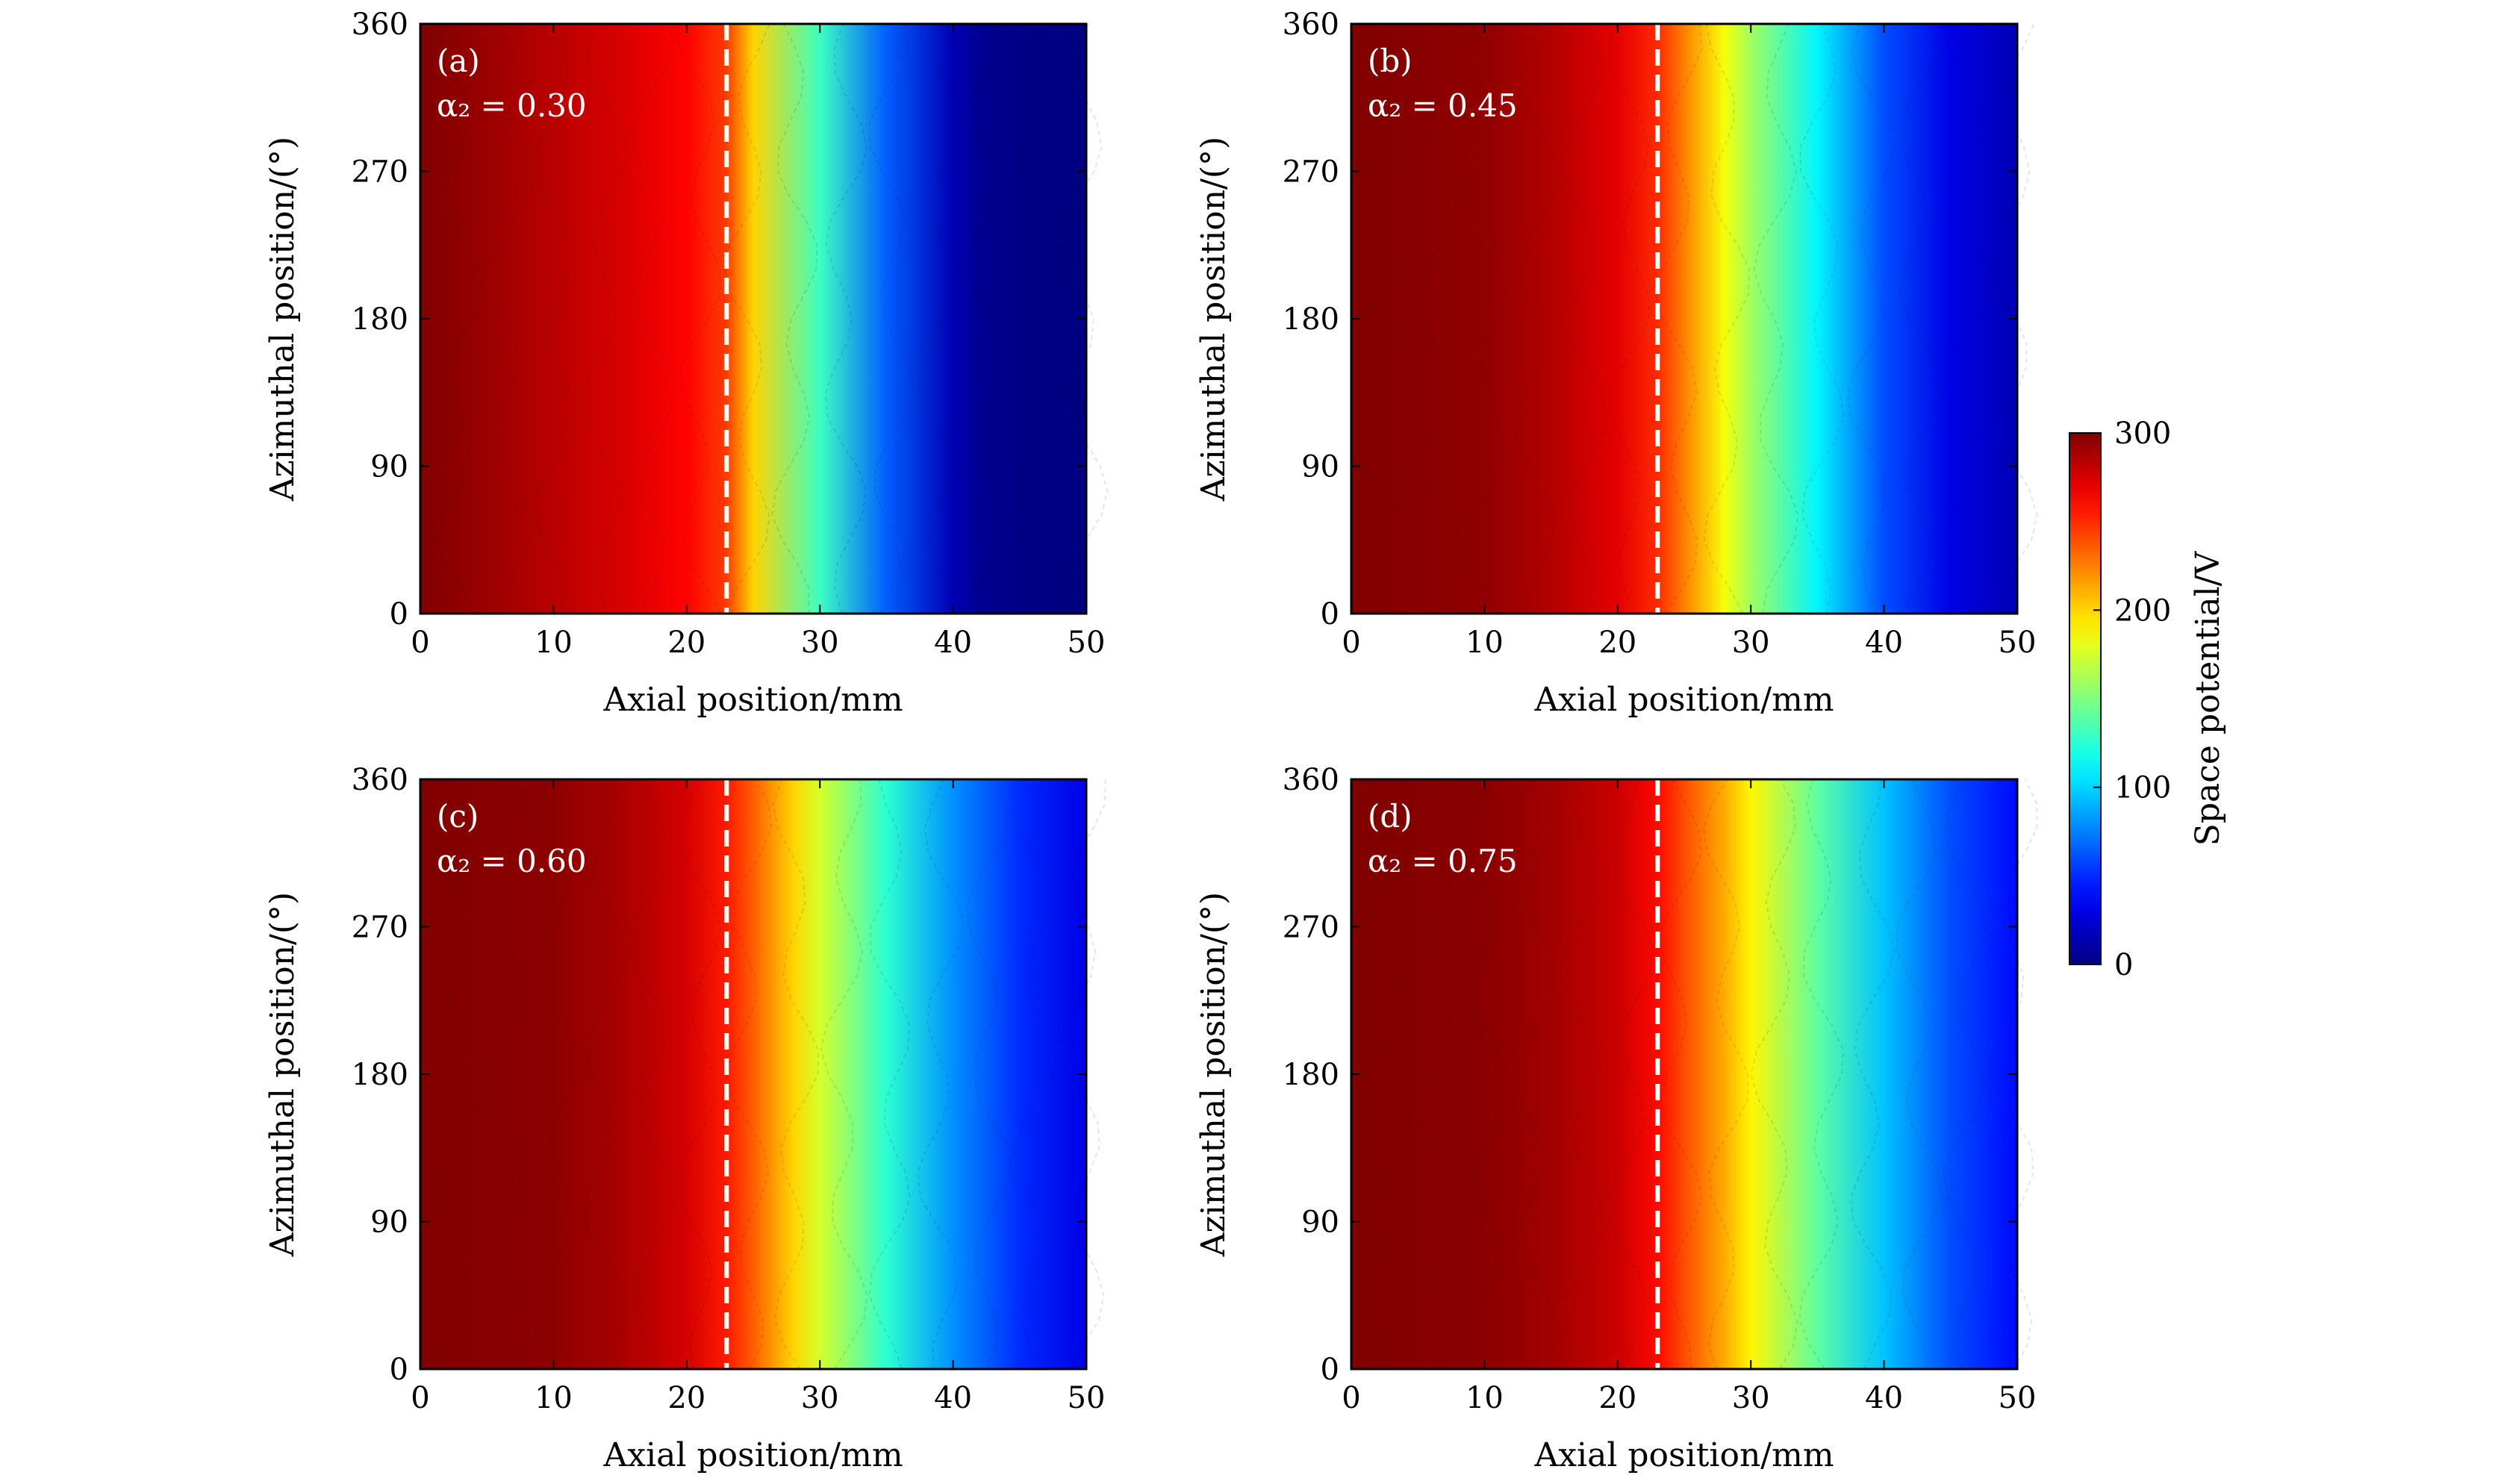 This screenshot has height=1484, width=2498. What do you see at coordinates (2142, 610) in the screenshot?
I see `colorbar-tick-label: 200` at bounding box center [2142, 610].